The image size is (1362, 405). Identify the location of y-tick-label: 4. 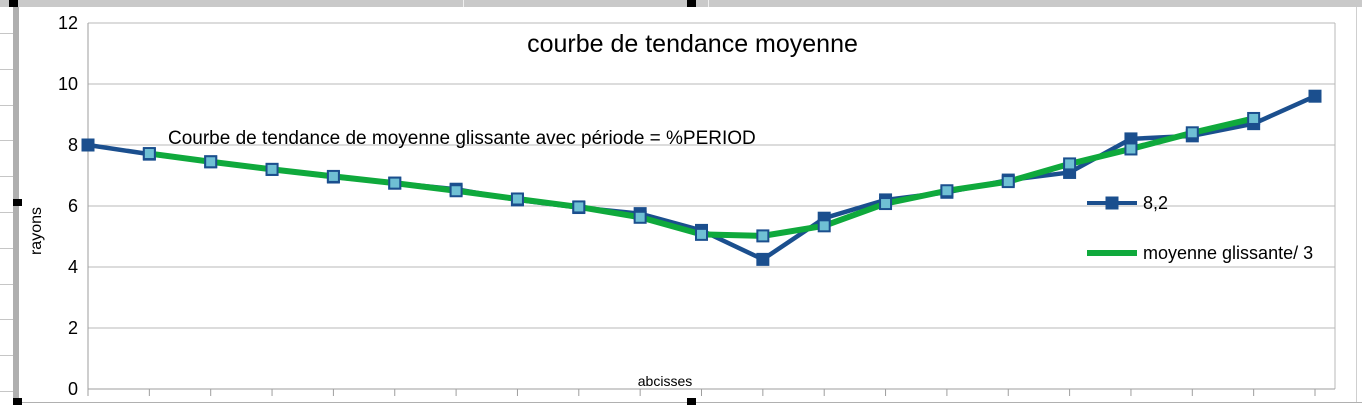
(72, 267).